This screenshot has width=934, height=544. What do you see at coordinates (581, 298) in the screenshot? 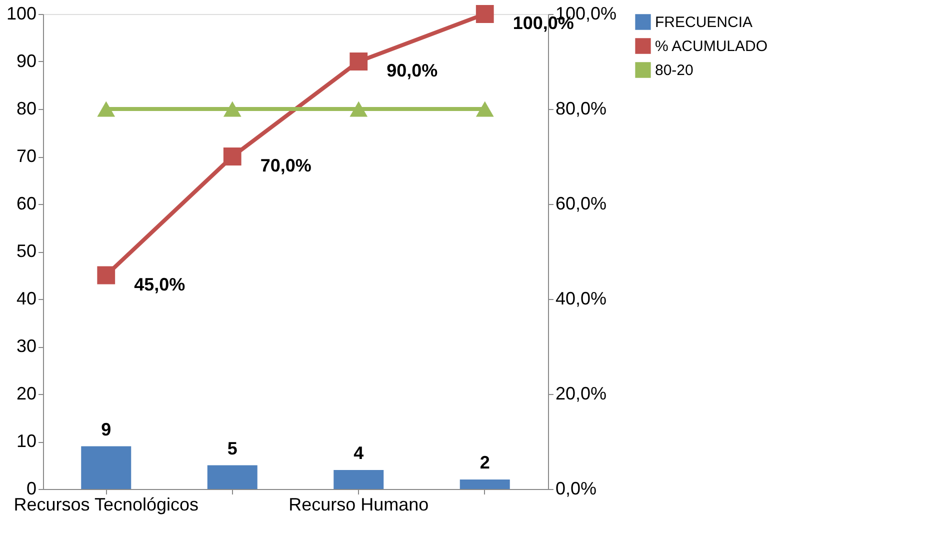
I see `y2-tick-label: 40,0%` at bounding box center [581, 298].